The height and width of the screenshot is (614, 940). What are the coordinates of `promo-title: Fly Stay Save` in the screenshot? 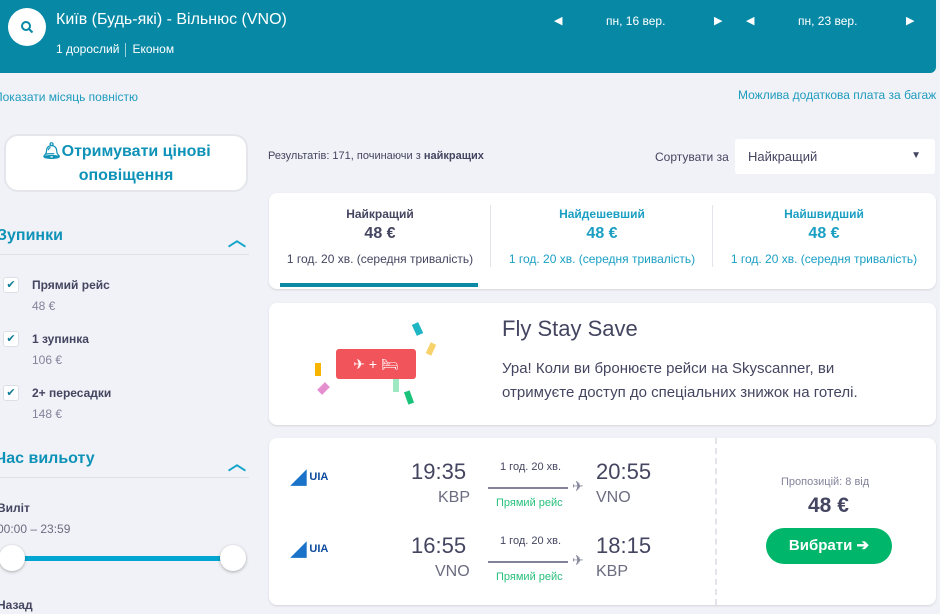 It's located at (570, 328).